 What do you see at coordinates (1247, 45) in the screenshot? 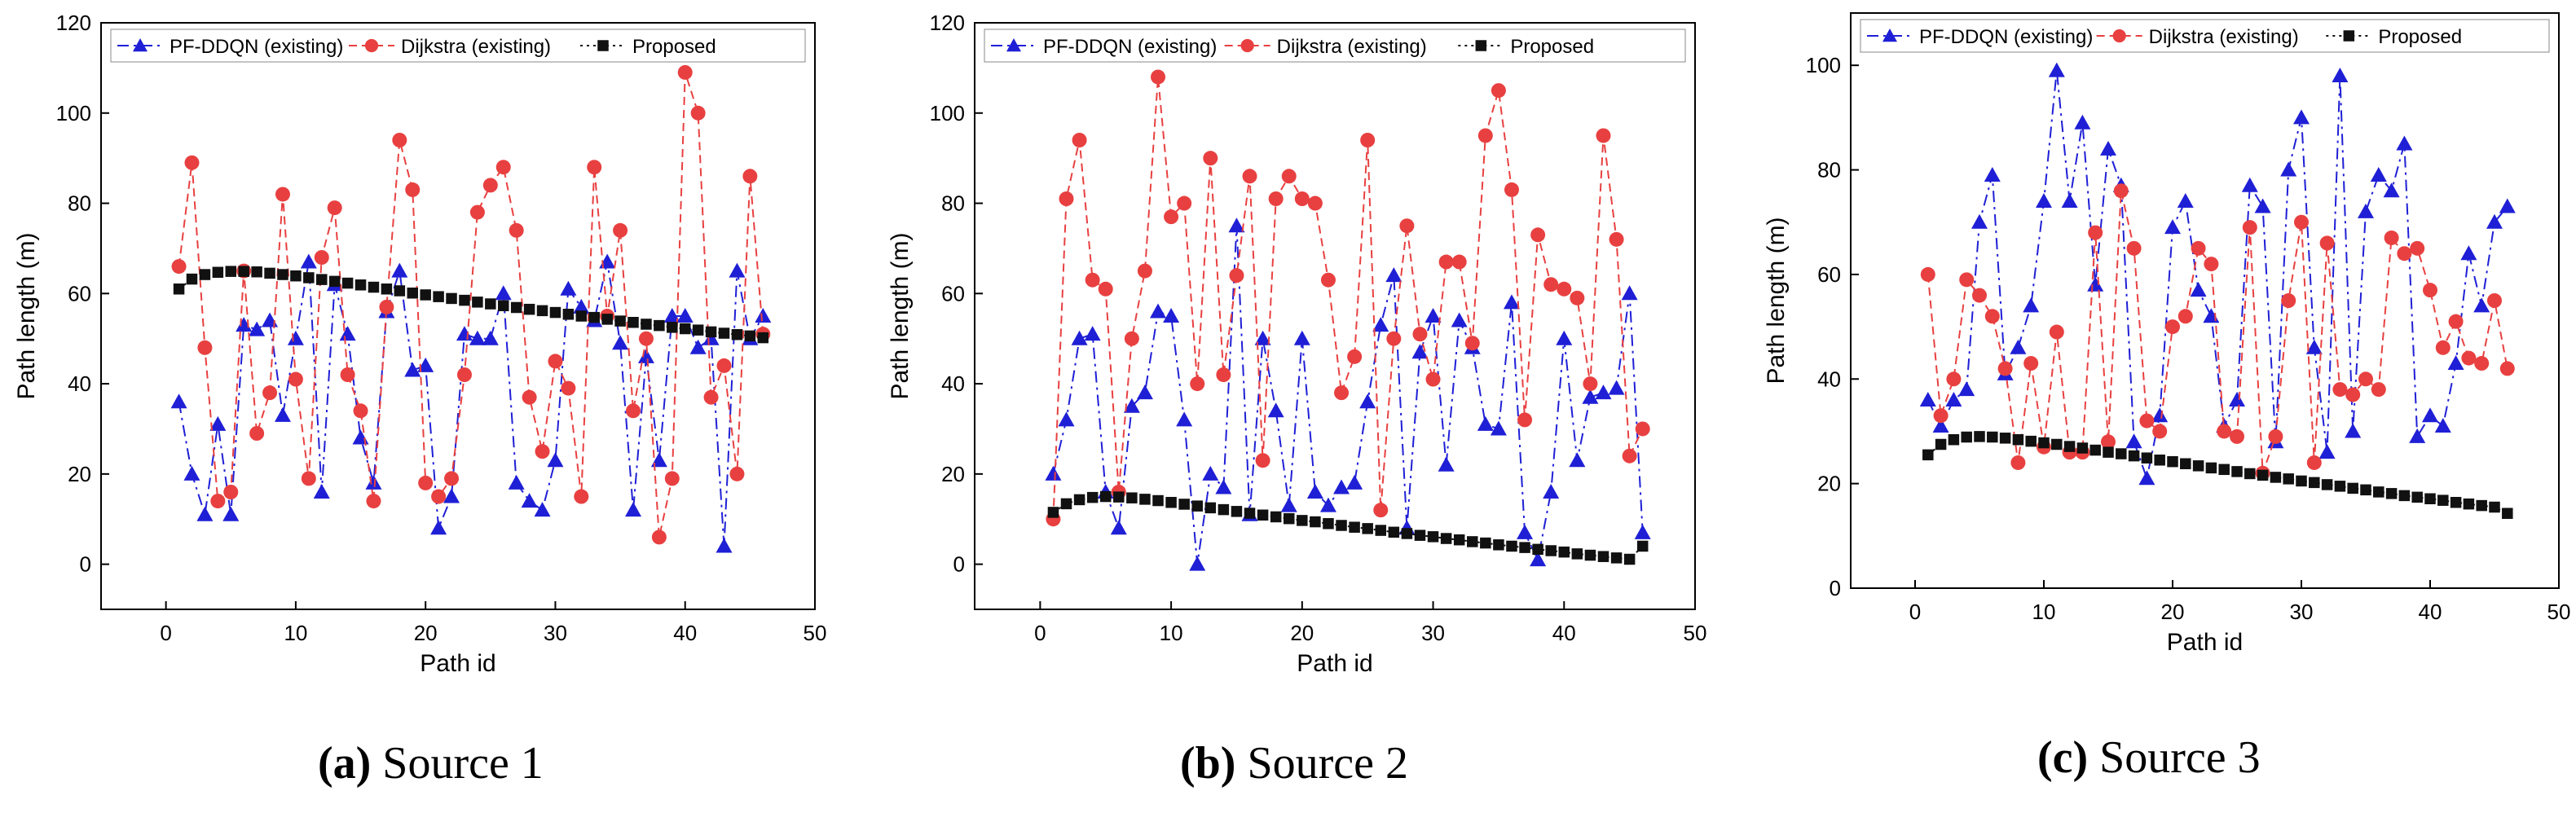
I see `legend-marker` at bounding box center [1247, 45].